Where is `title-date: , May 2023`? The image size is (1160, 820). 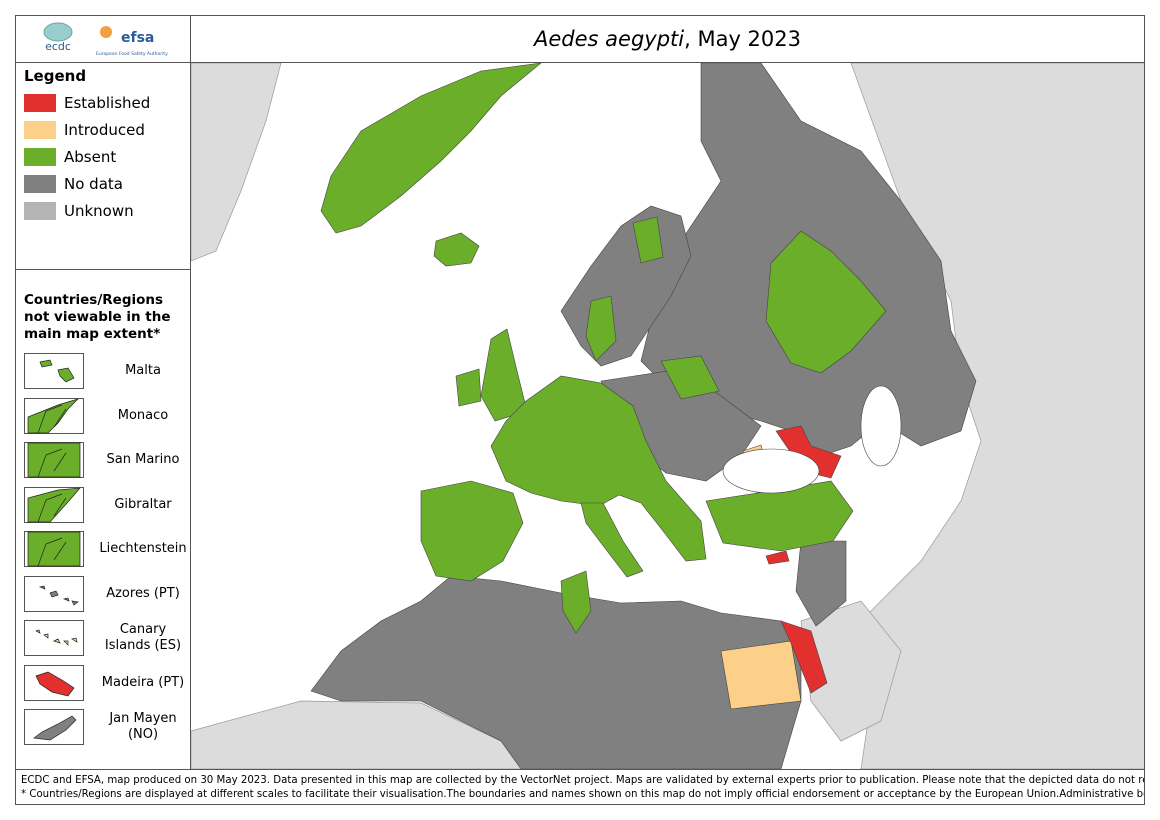
title-date: , May 2023 is located at coordinates (742, 39).